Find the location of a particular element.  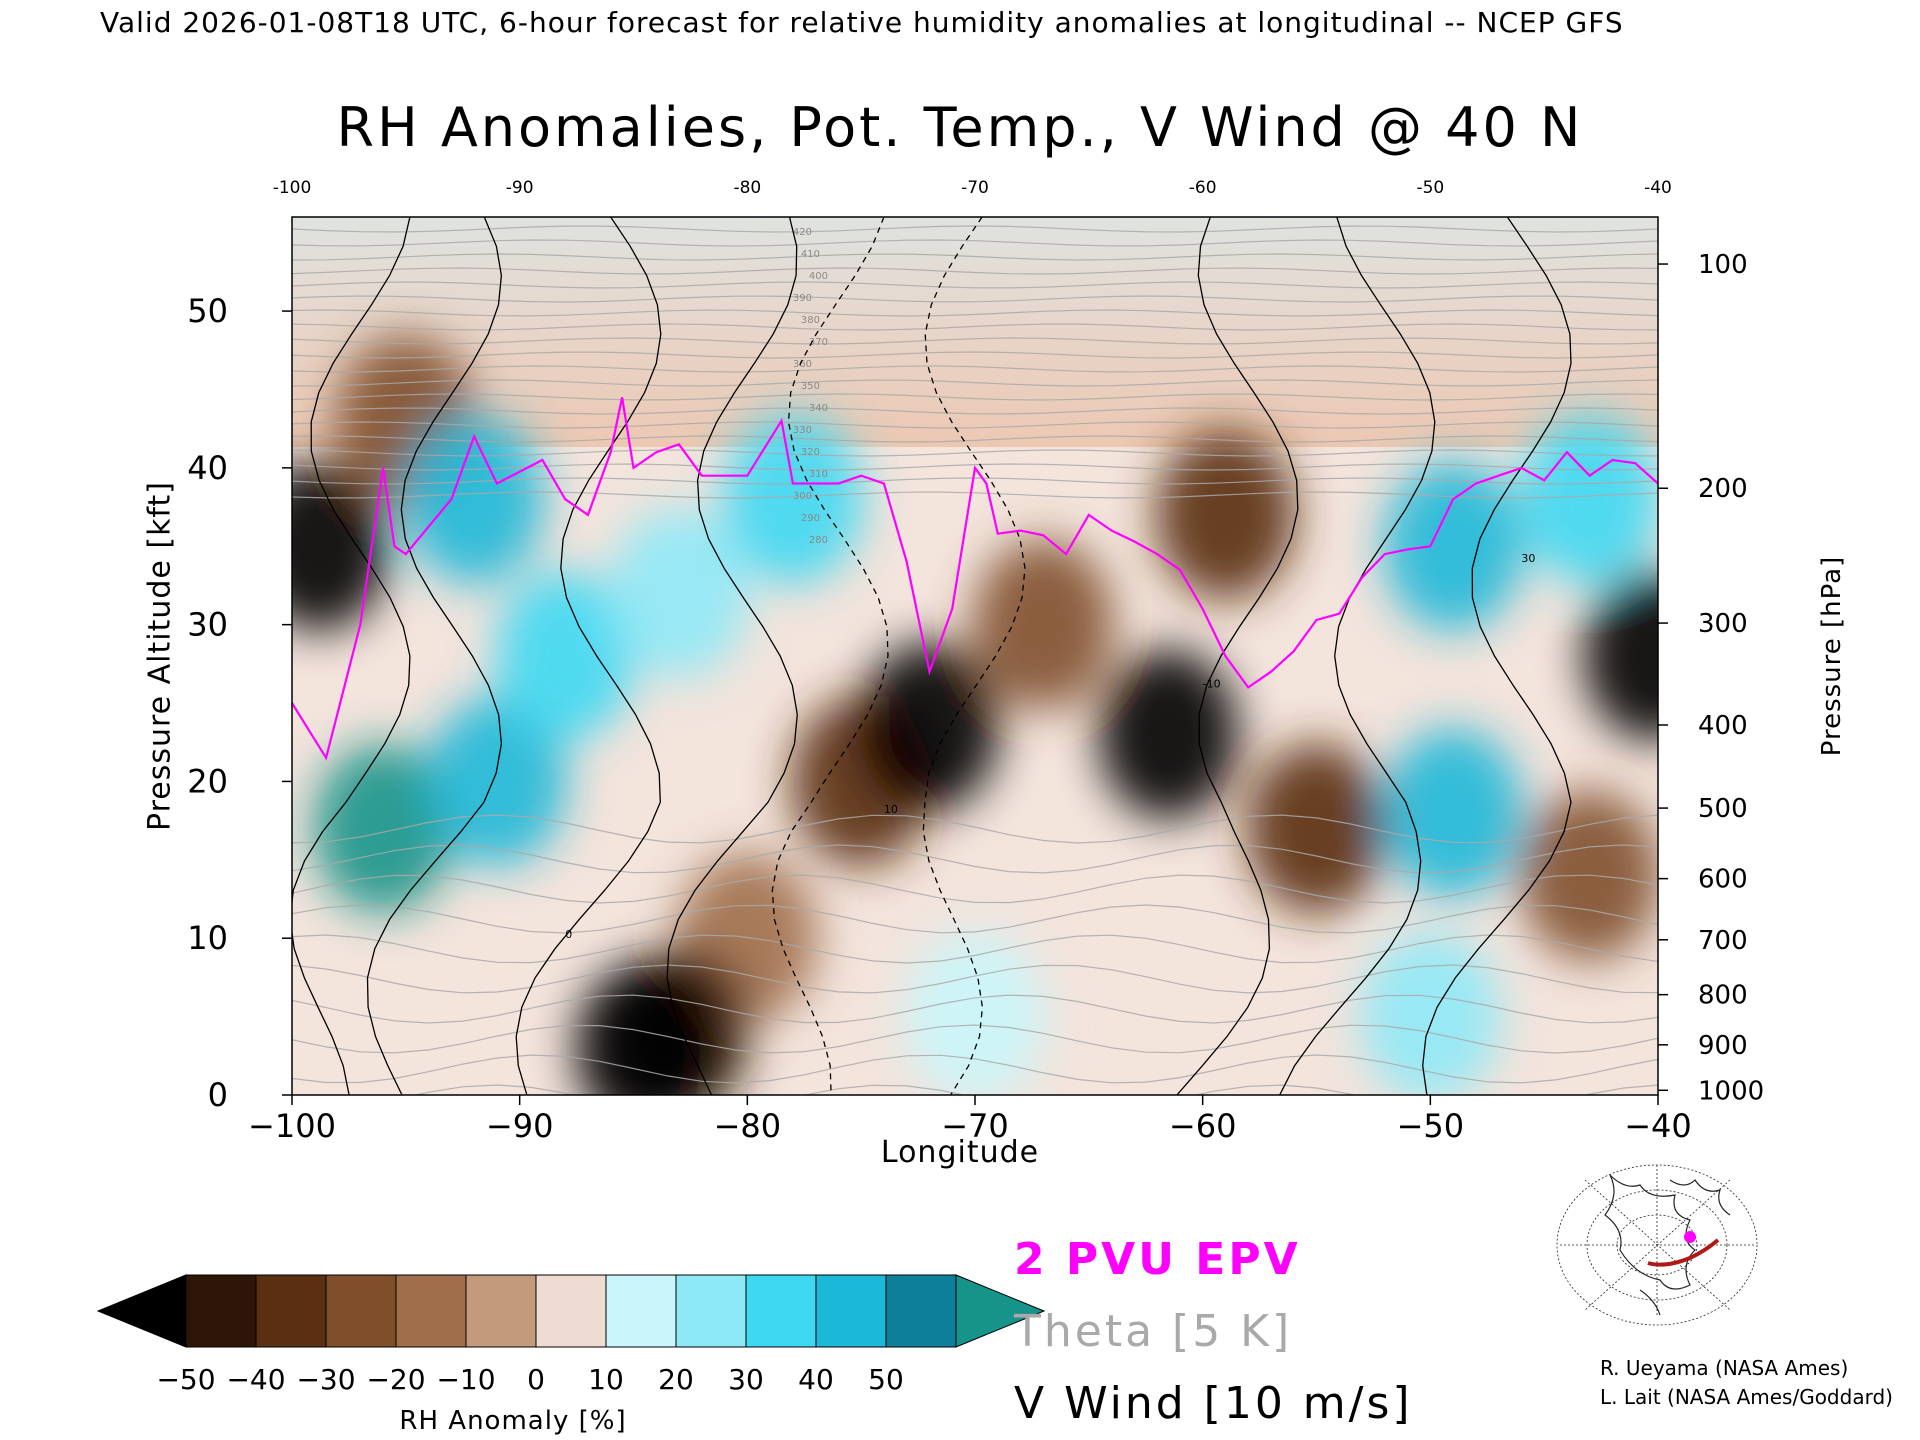

x-tick-label: −60 is located at coordinates (1203, 1126).